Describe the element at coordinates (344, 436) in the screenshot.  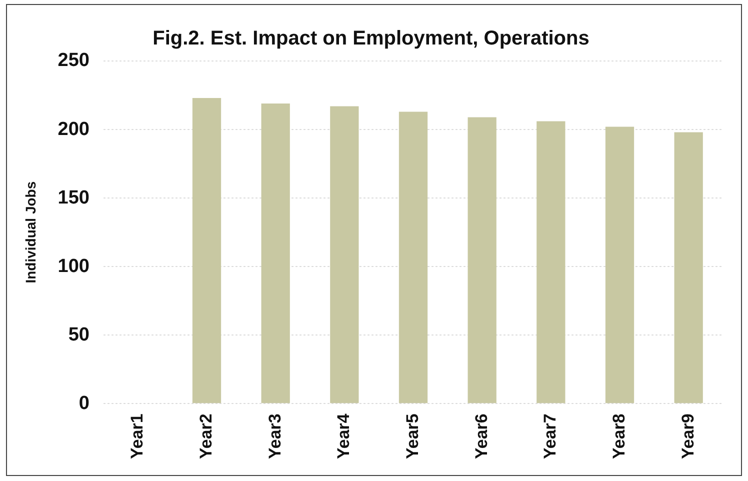
I see `x-tick-label: Year4` at that location.